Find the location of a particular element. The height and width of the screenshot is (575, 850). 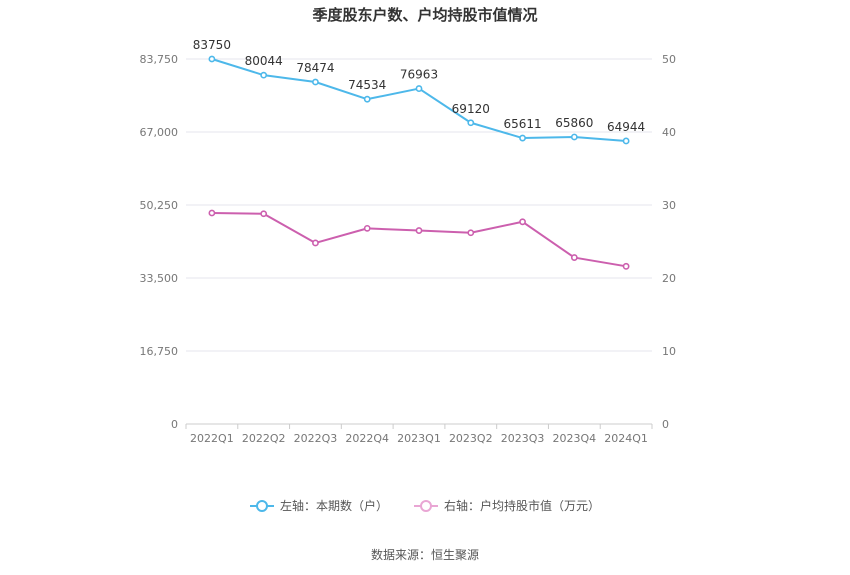

right-axis-tick-label: 30 is located at coordinates (669, 205).